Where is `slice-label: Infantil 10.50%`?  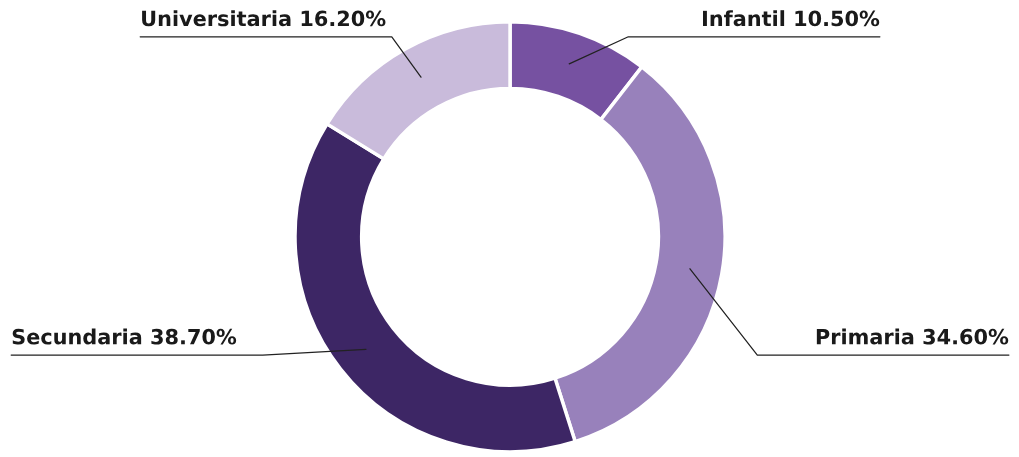 slice-label: Infantil 10.50% is located at coordinates (791, 18).